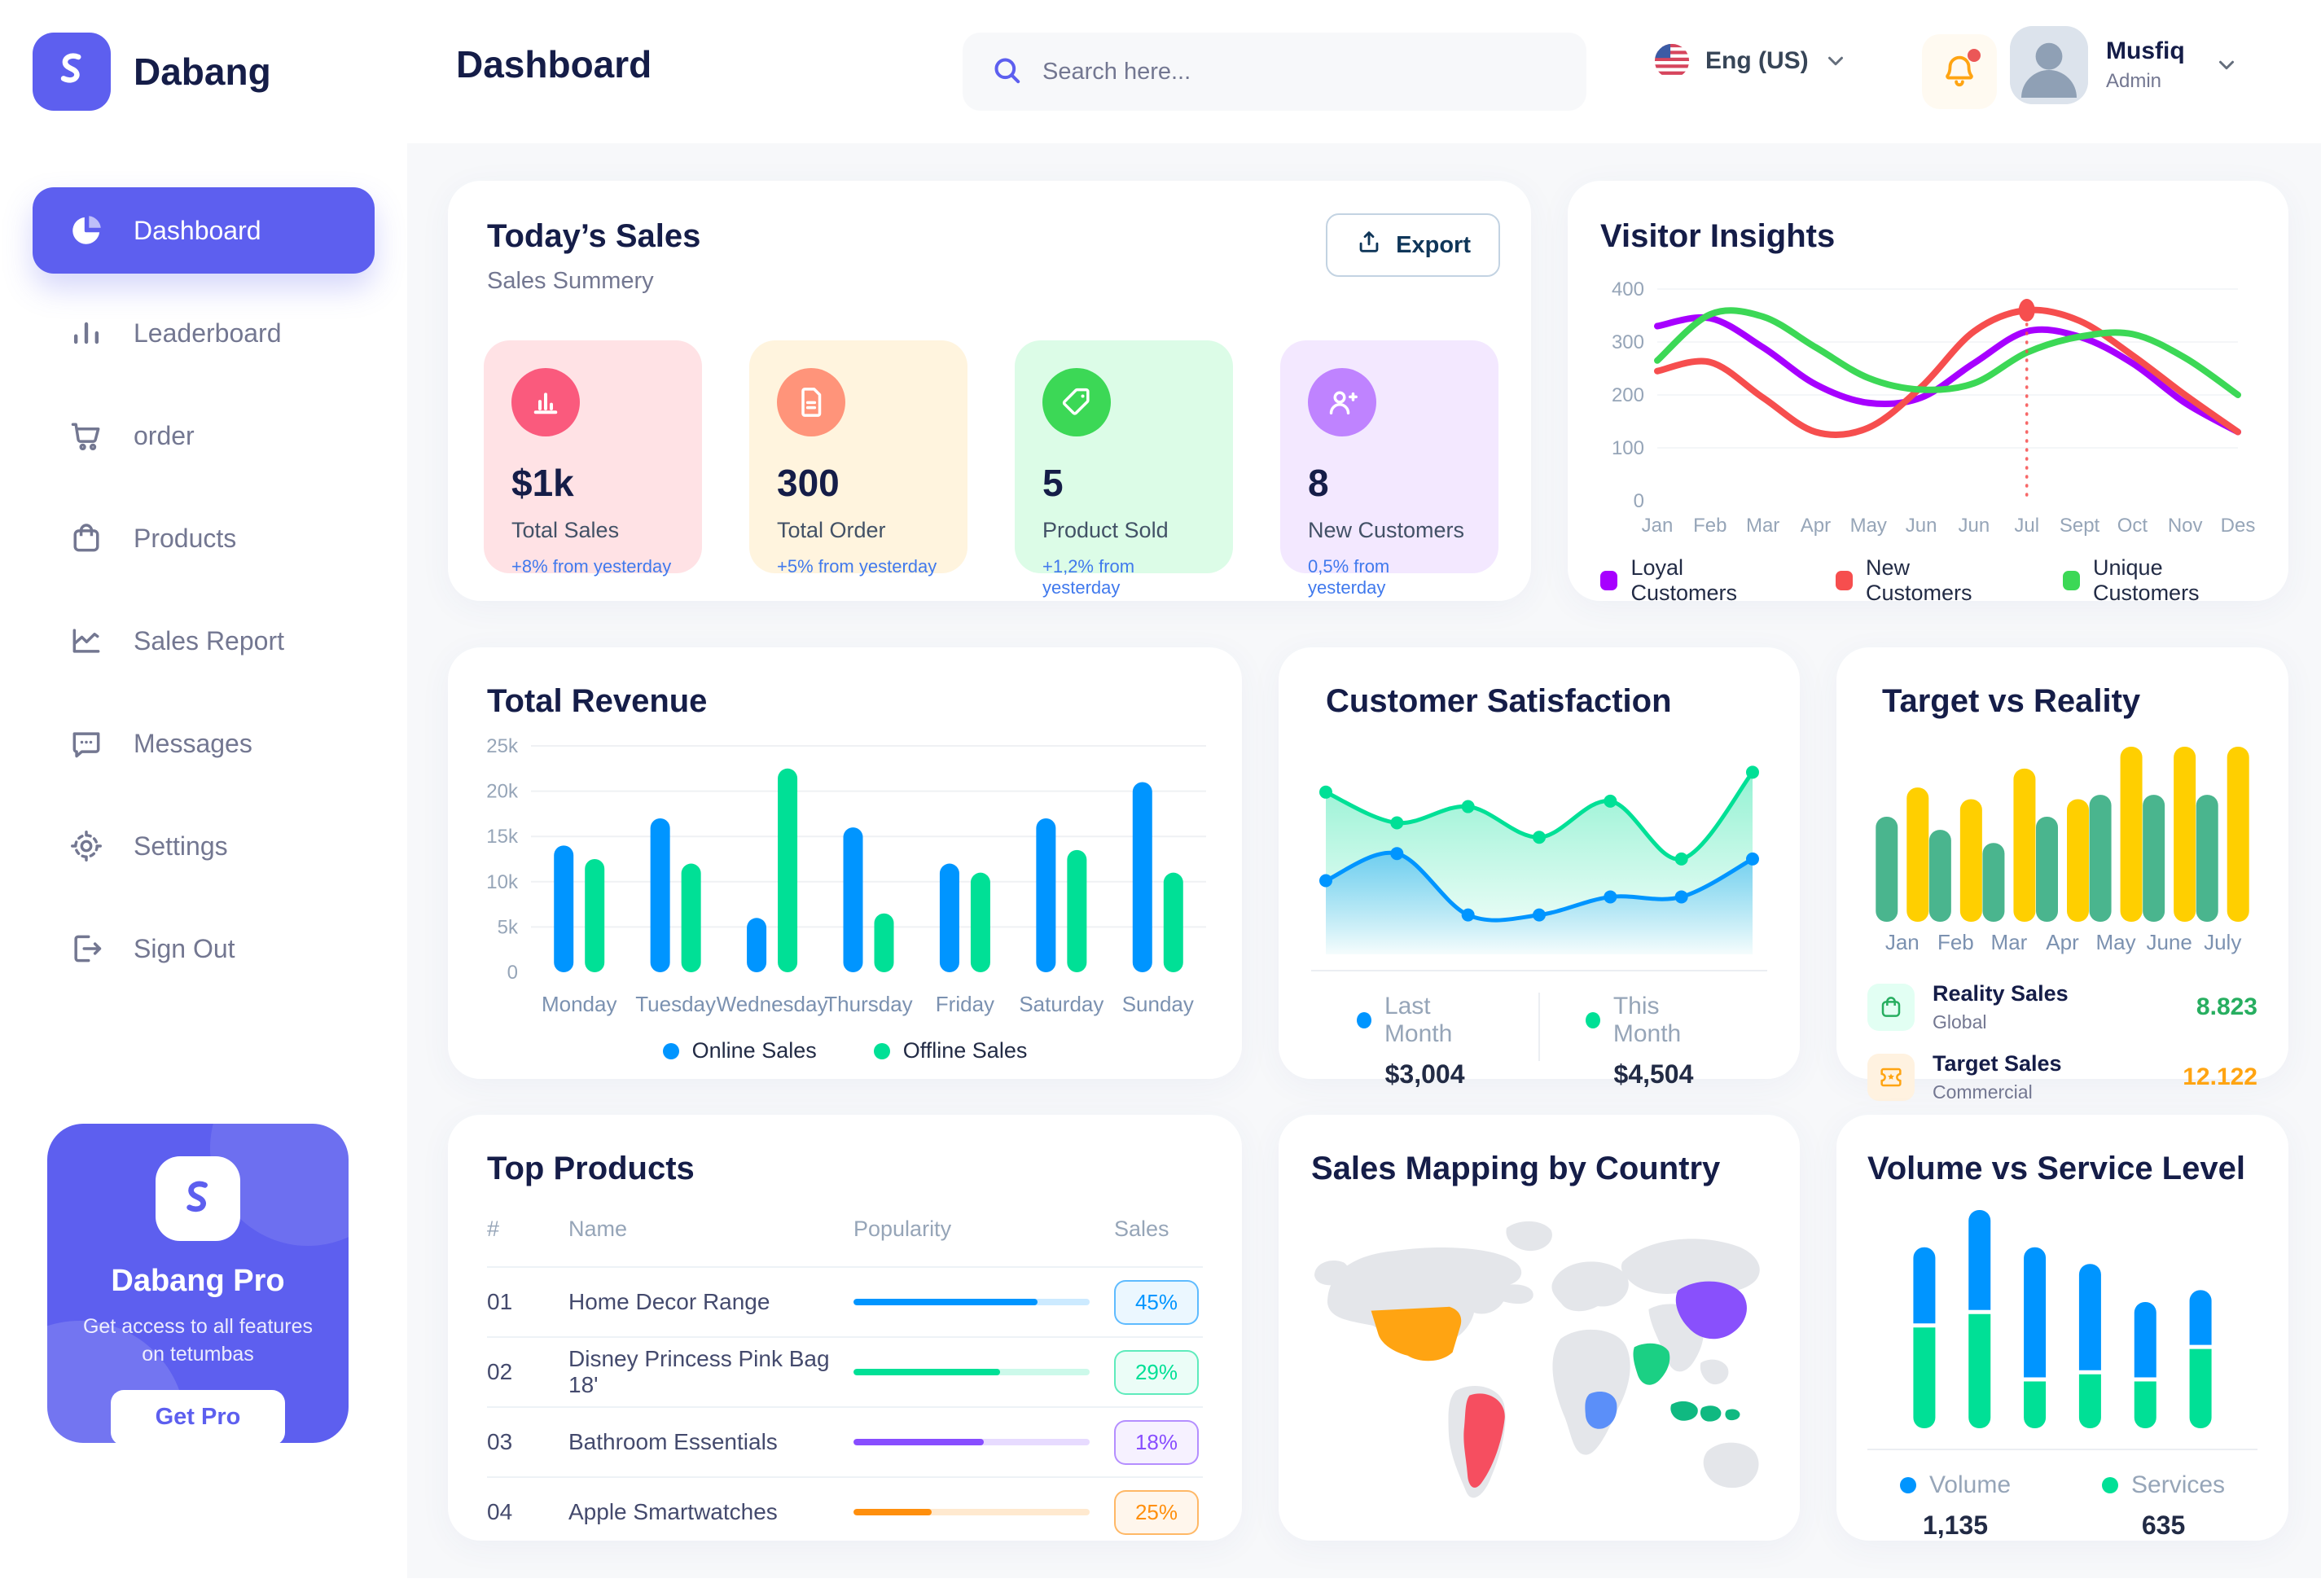 The height and width of the screenshot is (1596, 2321). Describe the element at coordinates (1349, 577) in the screenshot. I see `stat-delta: 0,5% from yesterday` at that location.